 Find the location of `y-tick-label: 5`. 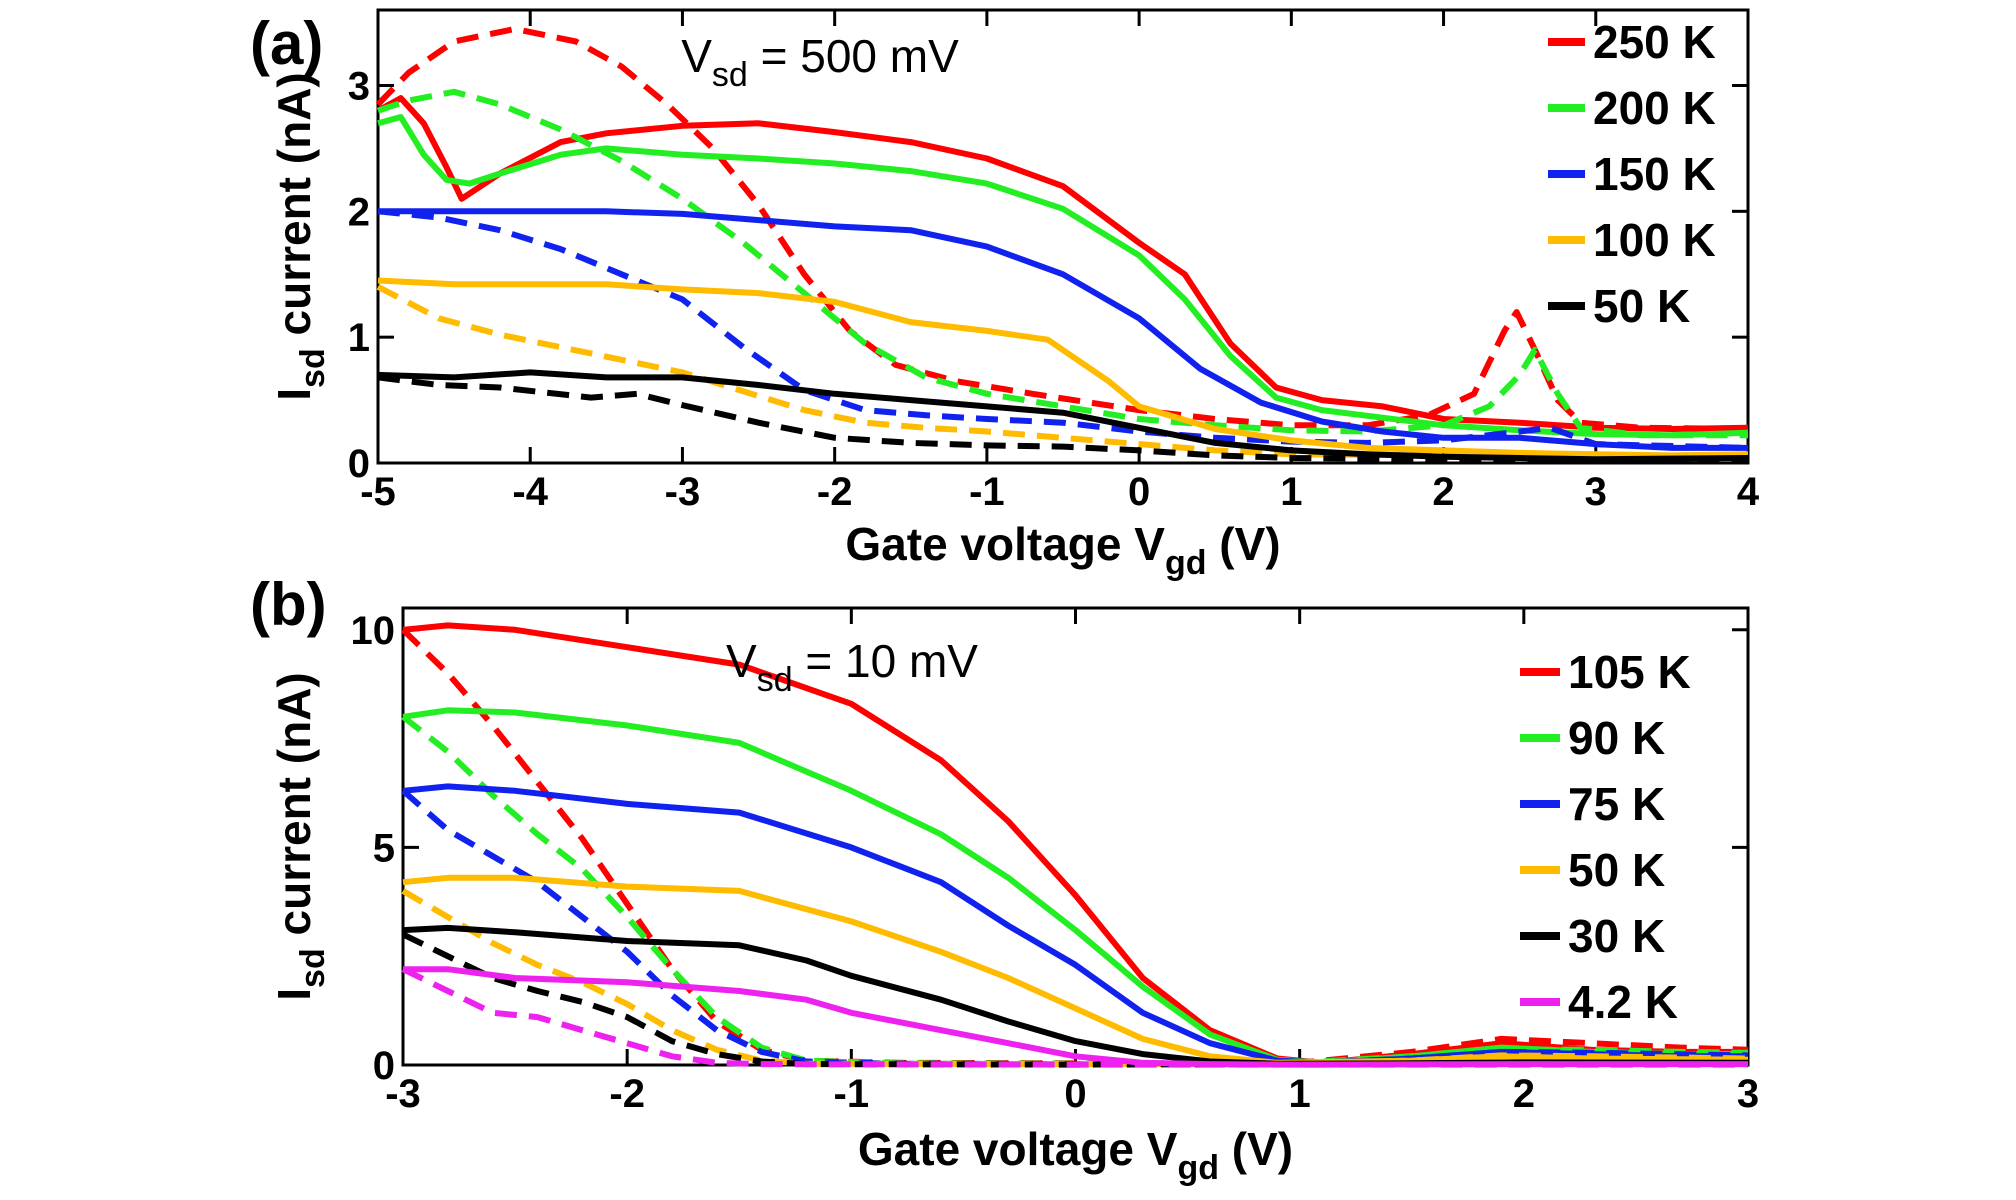

y-tick-label: 5 is located at coordinates (384, 848).